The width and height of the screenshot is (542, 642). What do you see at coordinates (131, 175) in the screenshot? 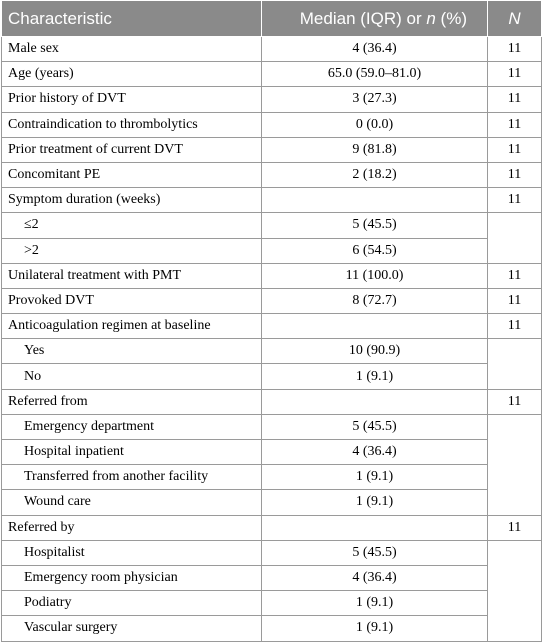
I see `row-label: Concomitant PE` at bounding box center [131, 175].